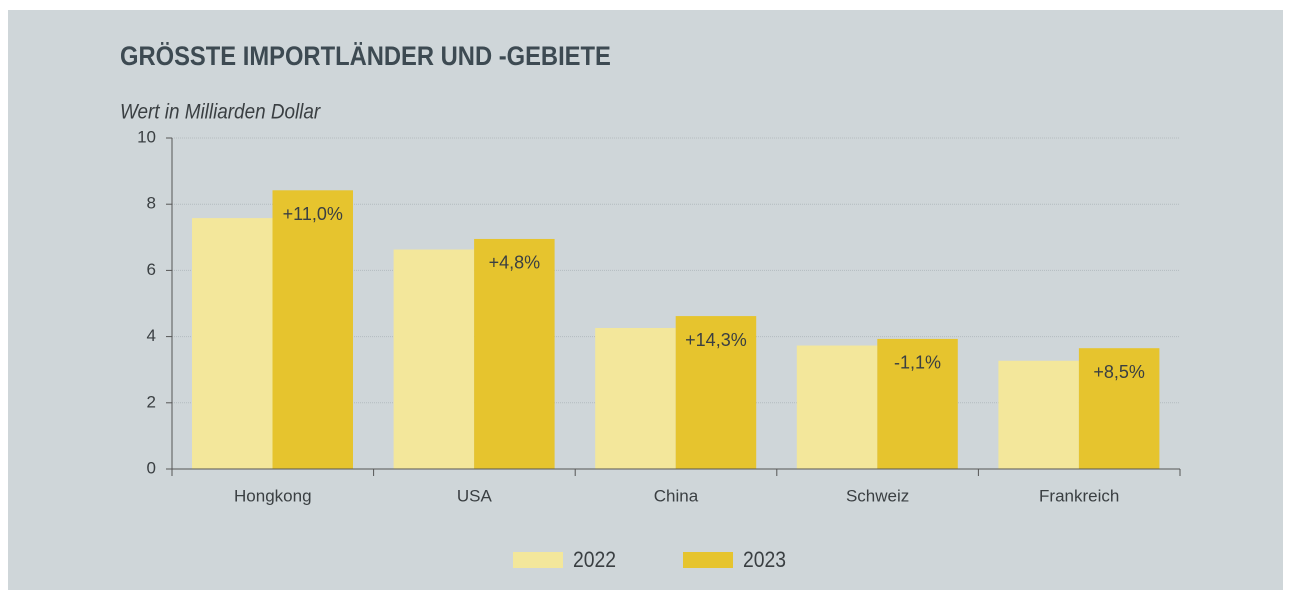  Describe the element at coordinates (313, 214) in the screenshot. I see `annotation: +11,0%` at that location.